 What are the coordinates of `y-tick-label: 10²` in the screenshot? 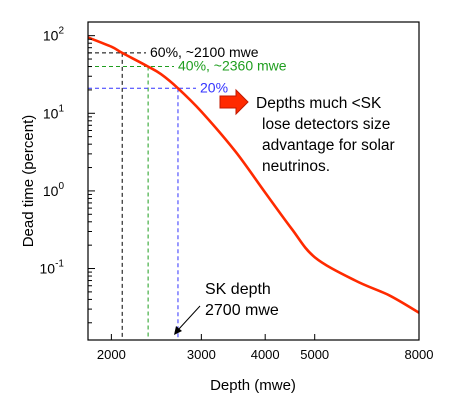 It's located at (54, 35).